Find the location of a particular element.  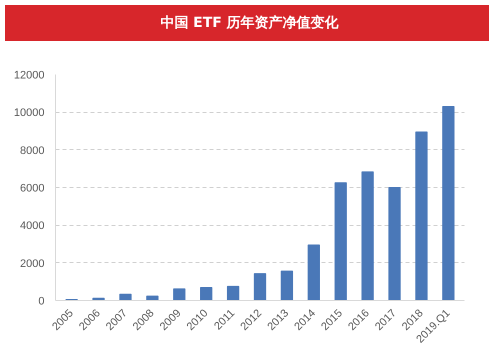

y-tick-label: 8000 is located at coordinates (32, 150).